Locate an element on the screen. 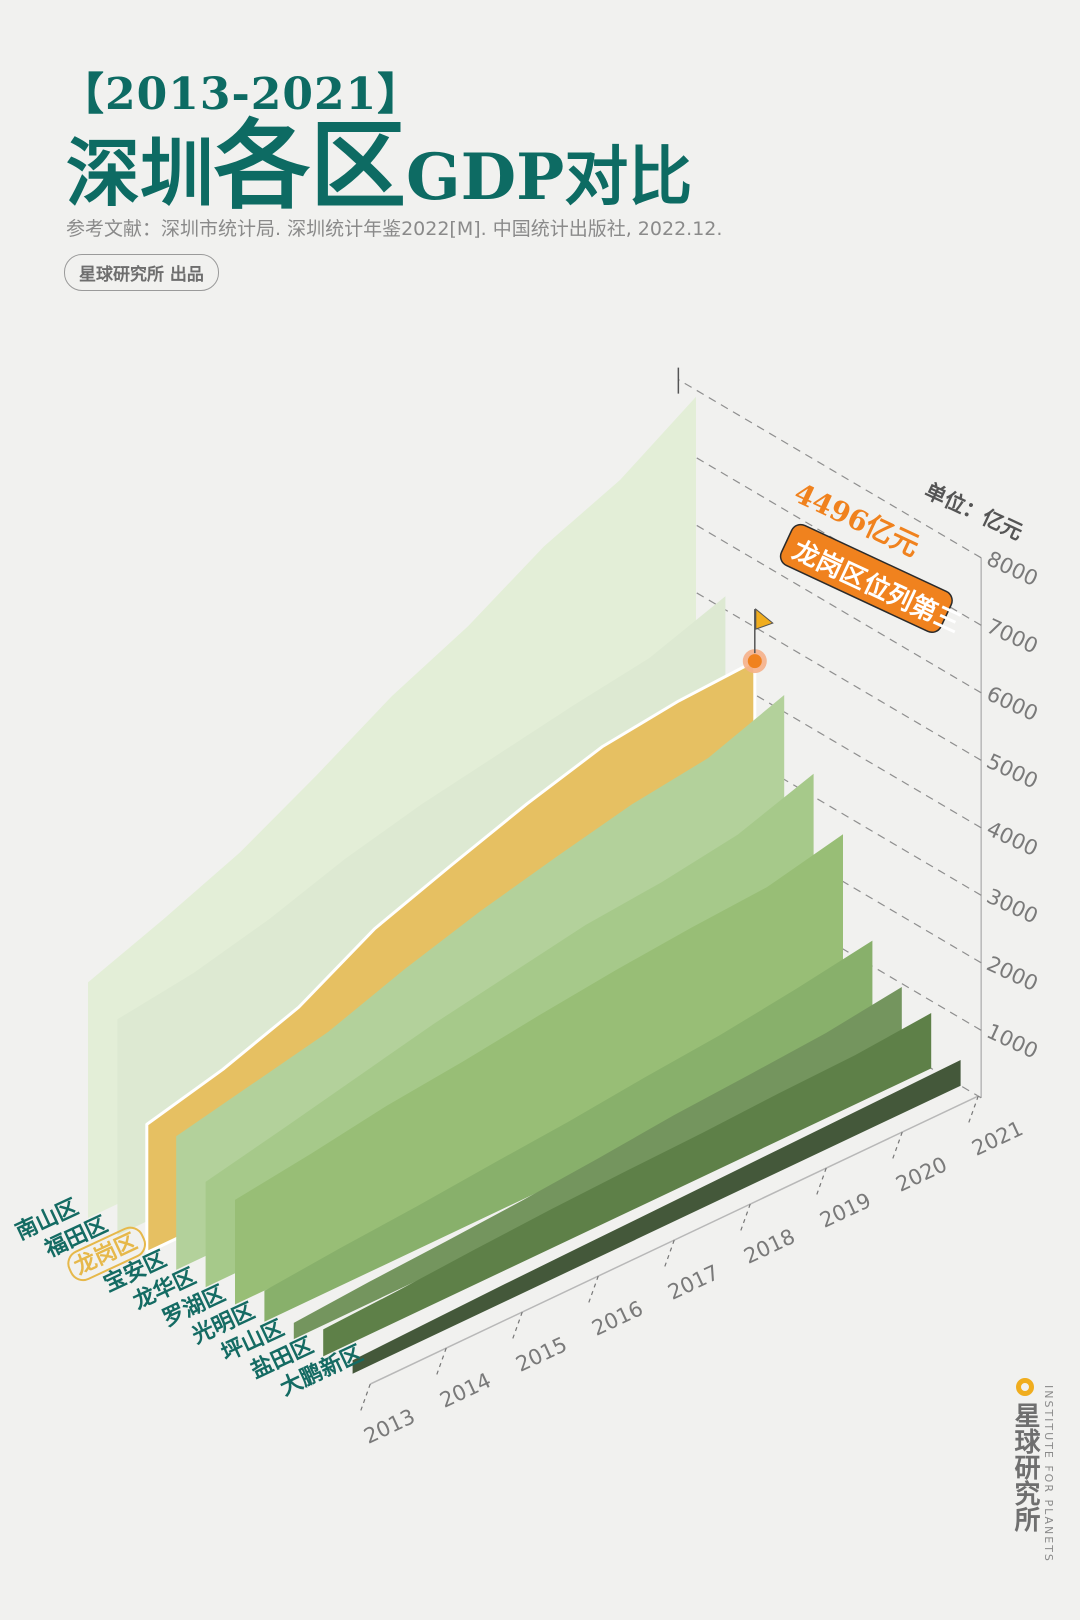  annotation-note: 龙岗区位列第三 is located at coordinates (877, 587).